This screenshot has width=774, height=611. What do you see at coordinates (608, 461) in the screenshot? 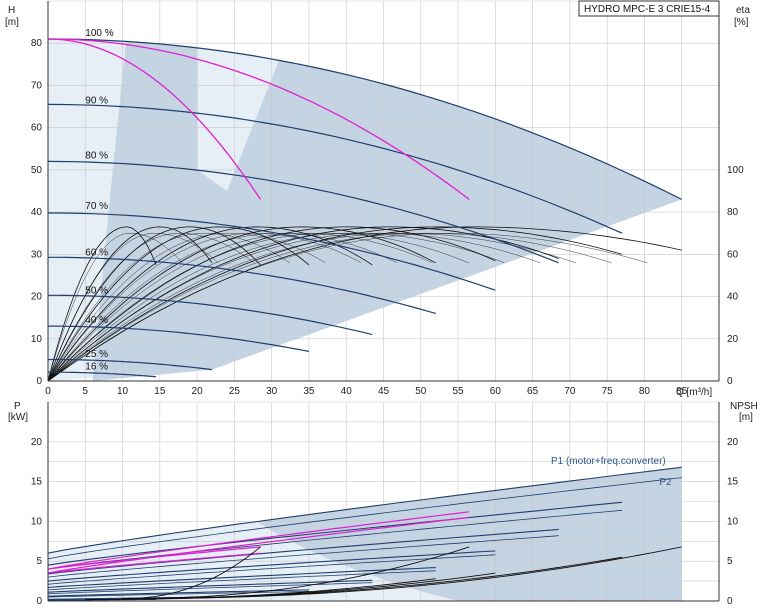
I see `power-series-label: P1 (motor+freq.converter)` at bounding box center [608, 461].